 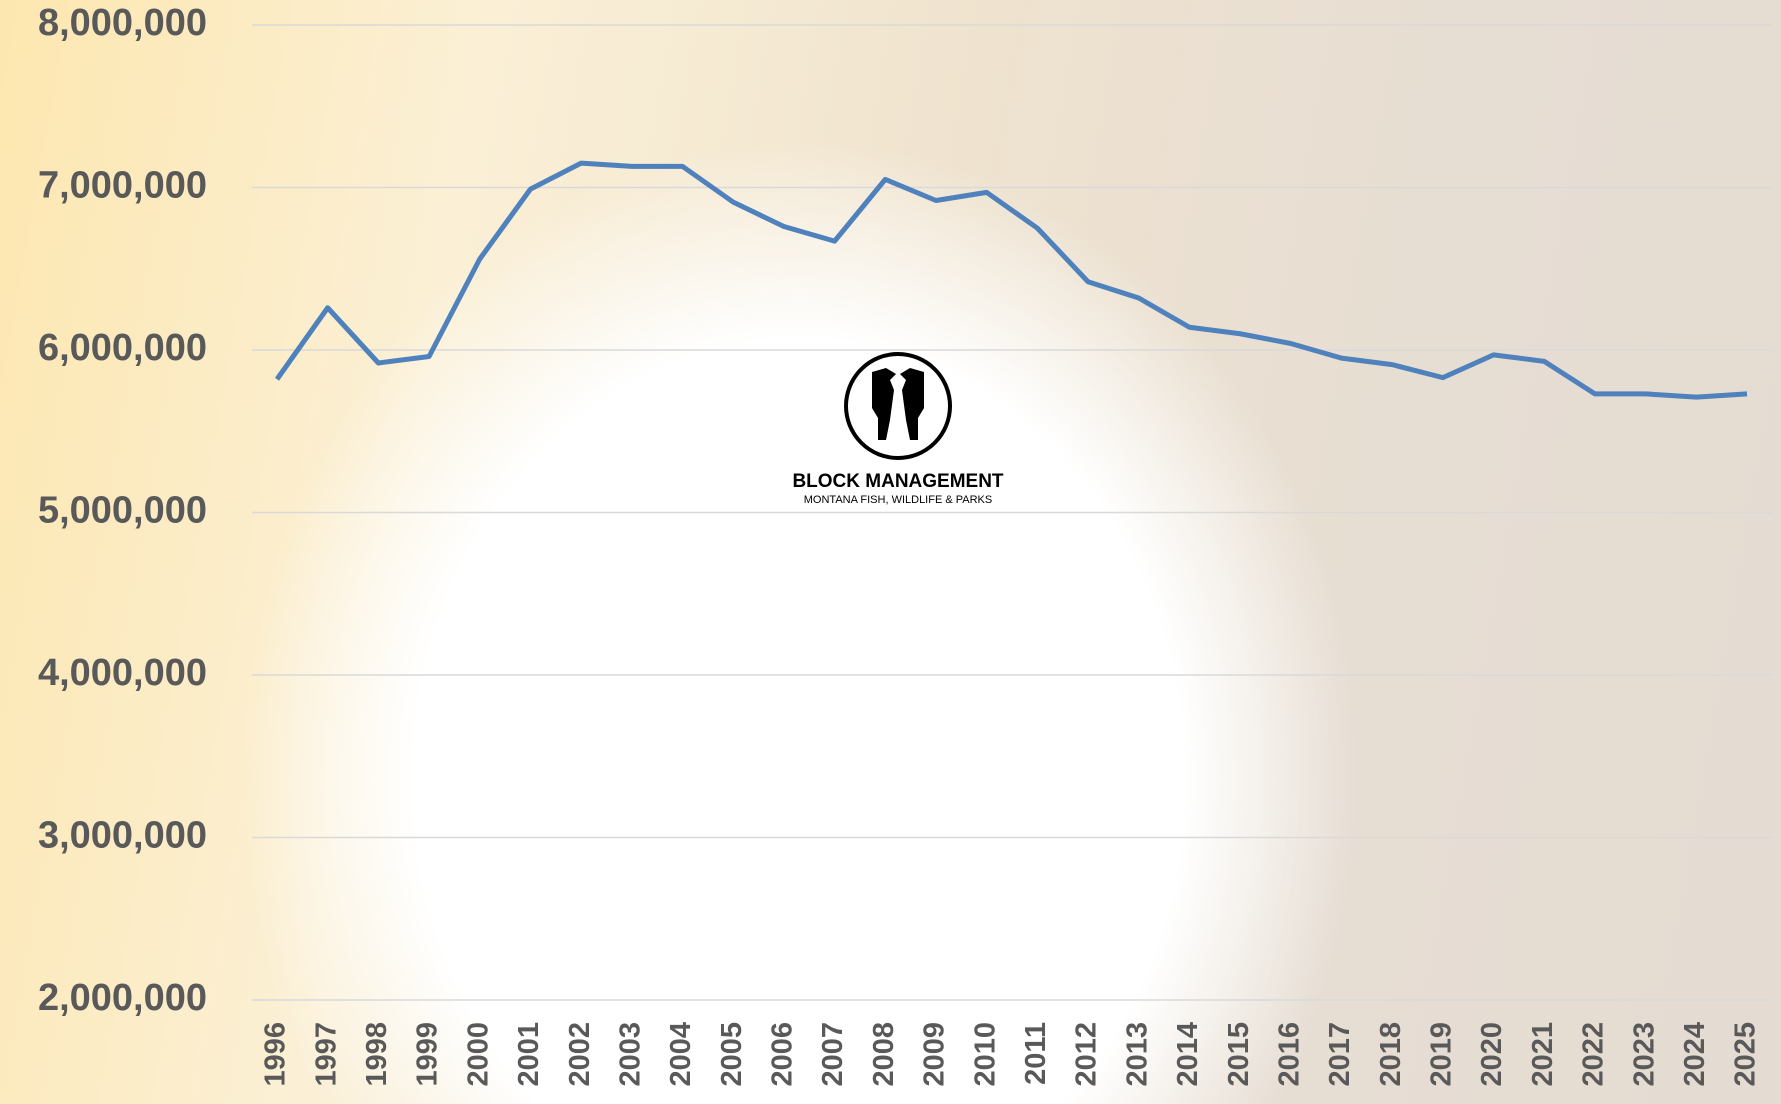 What do you see at coordinates (478, 1054) in the screenshot?
I see `x-tick-label: 2000` at bounding box center [478, 1054].